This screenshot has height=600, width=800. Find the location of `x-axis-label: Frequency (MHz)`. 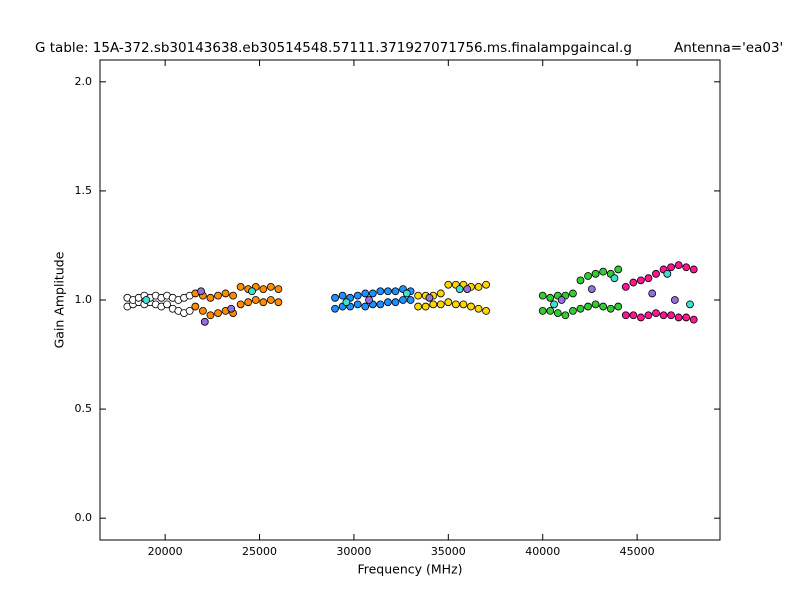

x-axis-label: Frequency (MHz) is located at coordinates (409, 569).